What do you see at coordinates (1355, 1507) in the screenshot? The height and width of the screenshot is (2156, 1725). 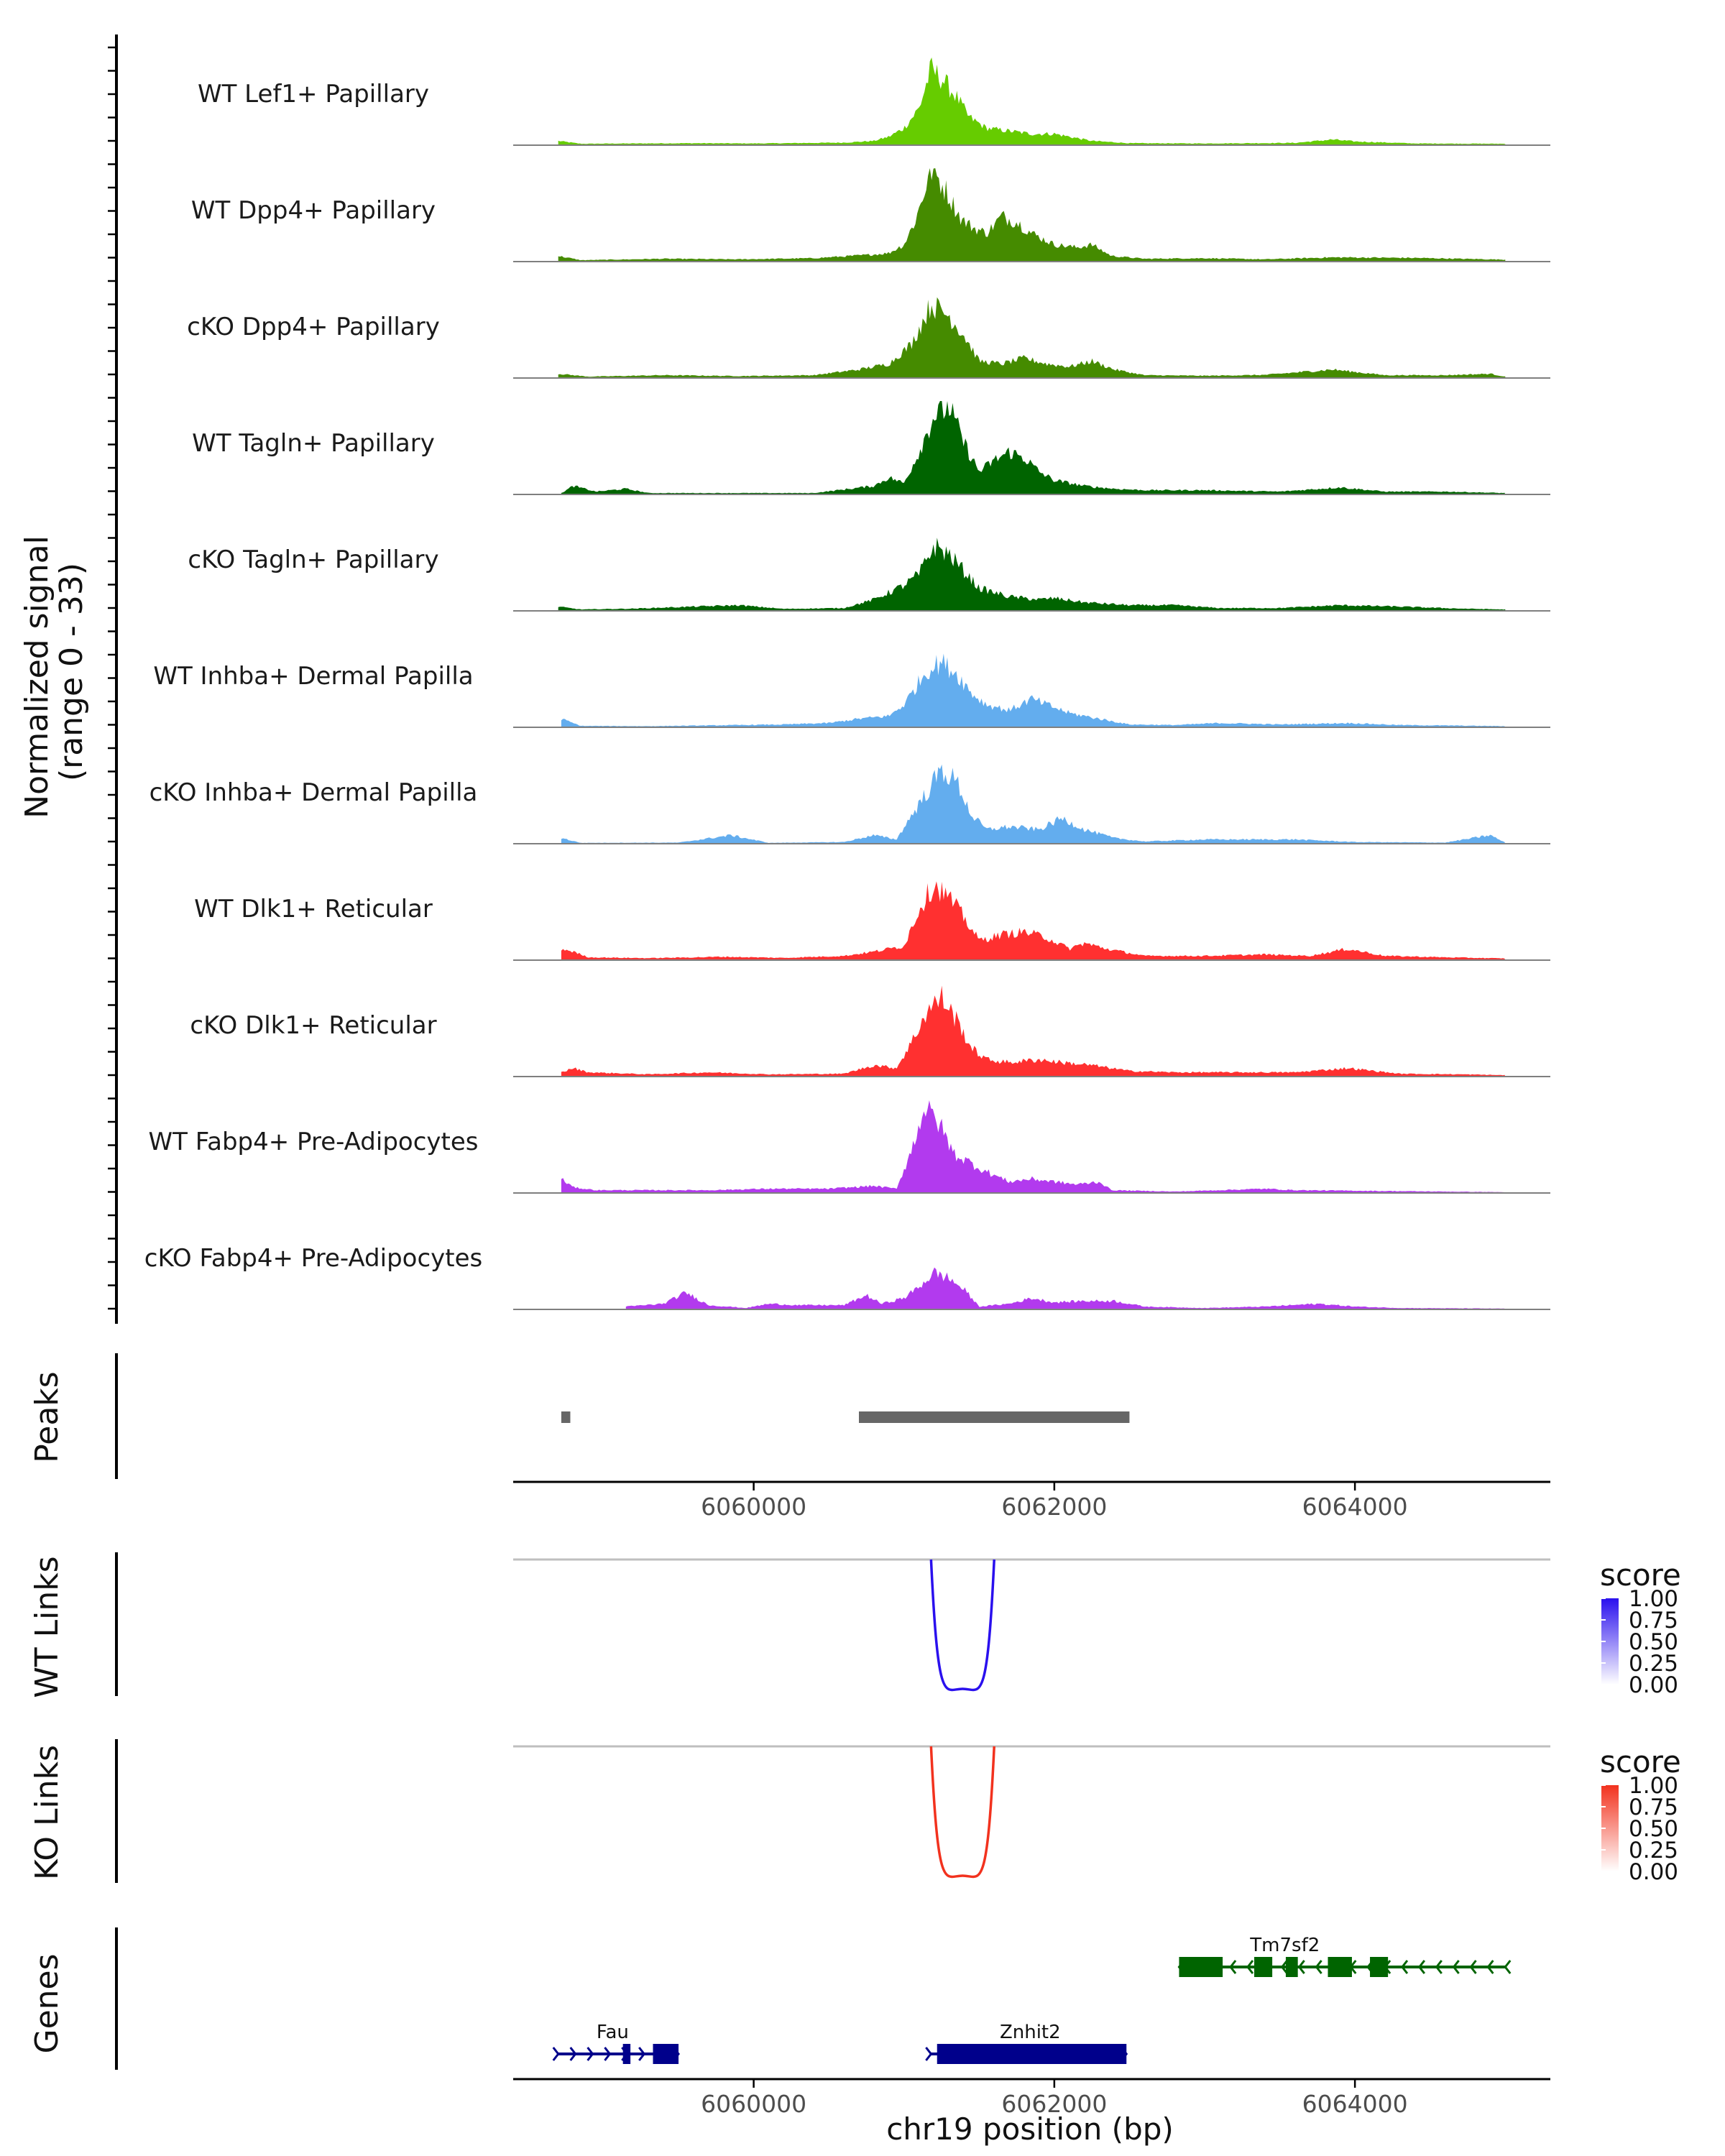 I see `peaks-x-tick-label: 6064000` at bounding box center [1355, 1507].